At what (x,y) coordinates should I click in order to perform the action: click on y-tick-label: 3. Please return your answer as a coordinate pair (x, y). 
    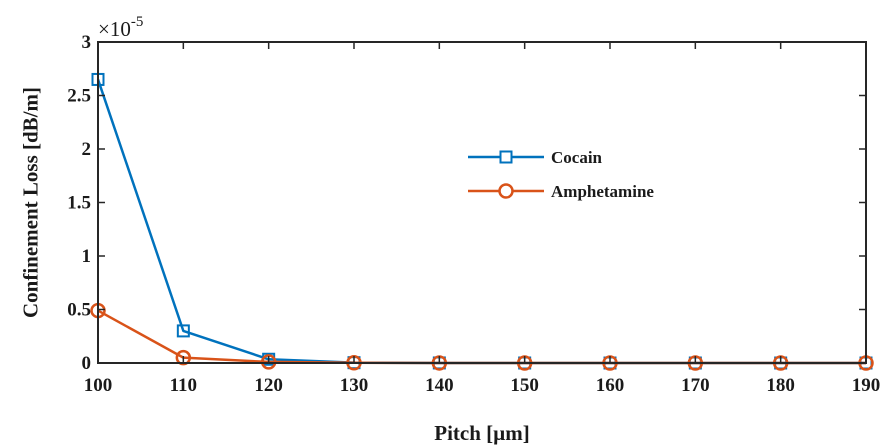
    Looking at the image, I should click on (87, 42).